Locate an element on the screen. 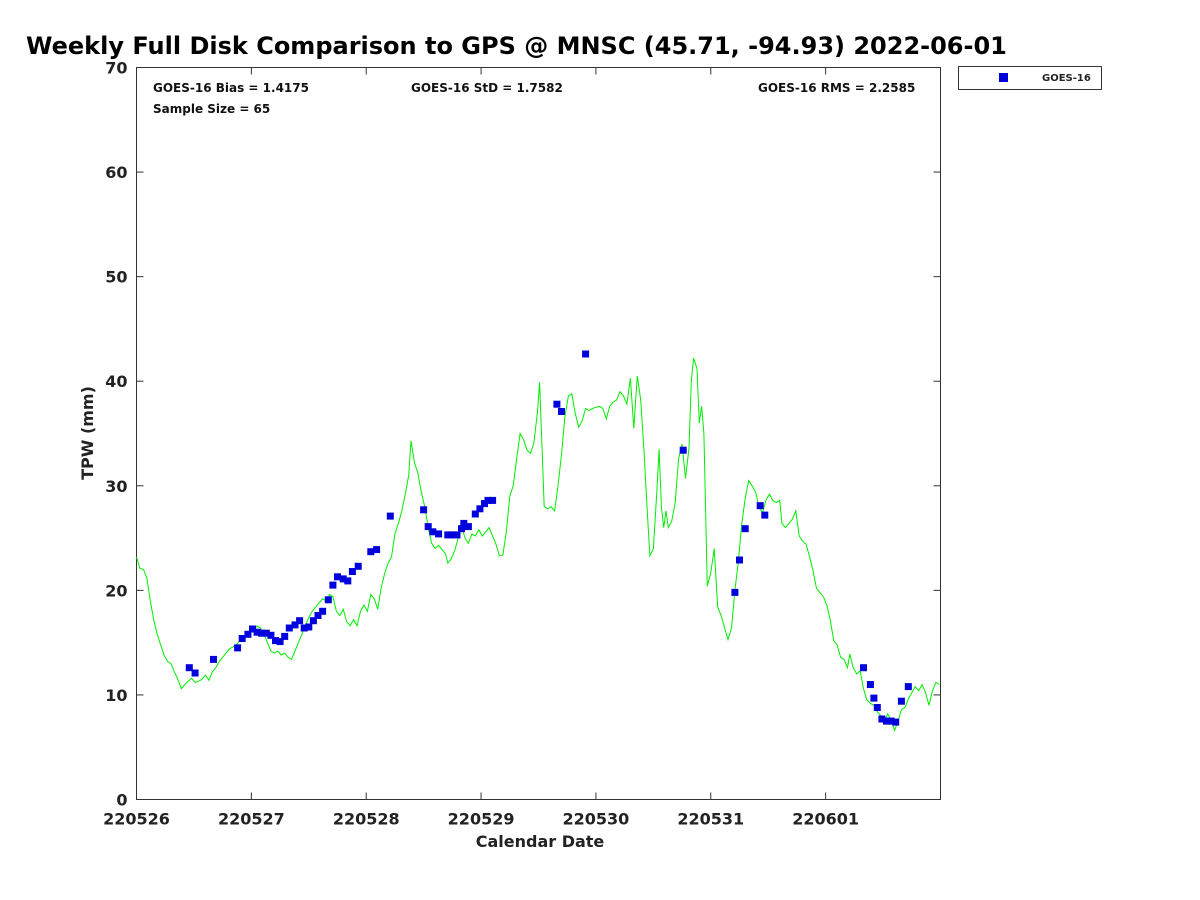 Image resolution: width=1200 pixels, height=900 pixels. x-tick-label: 220601 is located at coordinates (825, 819).